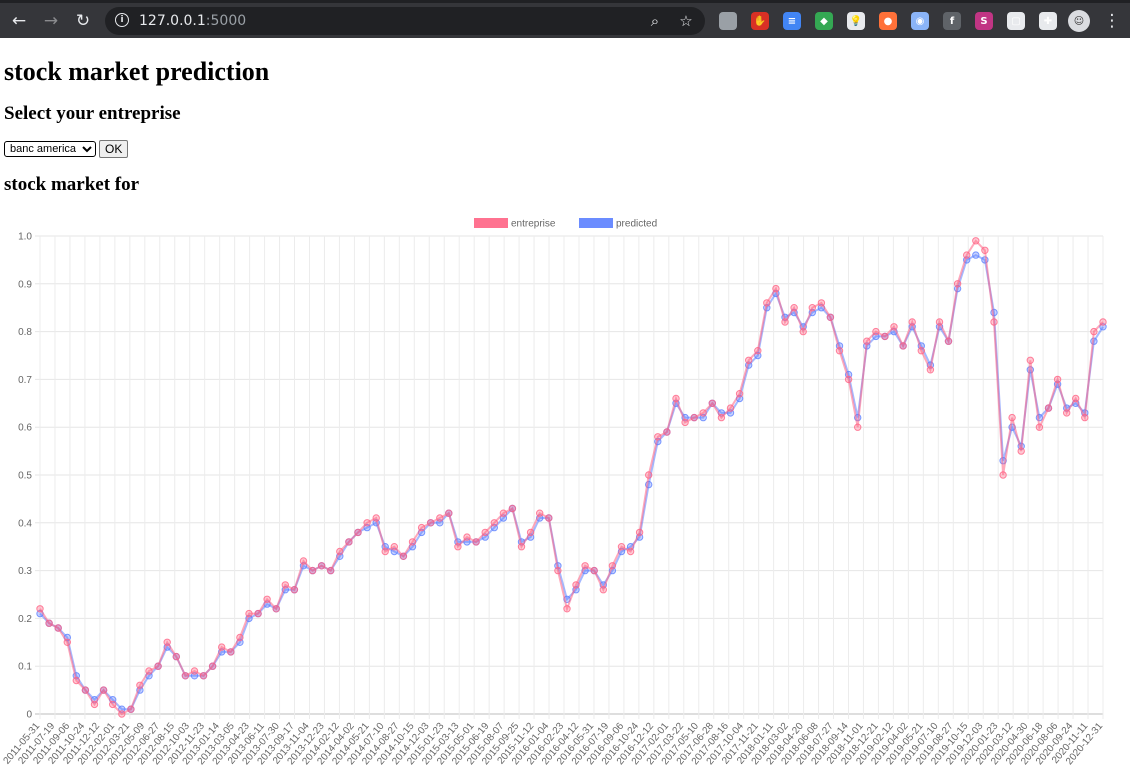 This screenshot has width=1130, height=774. Describe the element at coordinates (19, 21) in the screenshot. I see `back-arrow-icon: ←` at that location.